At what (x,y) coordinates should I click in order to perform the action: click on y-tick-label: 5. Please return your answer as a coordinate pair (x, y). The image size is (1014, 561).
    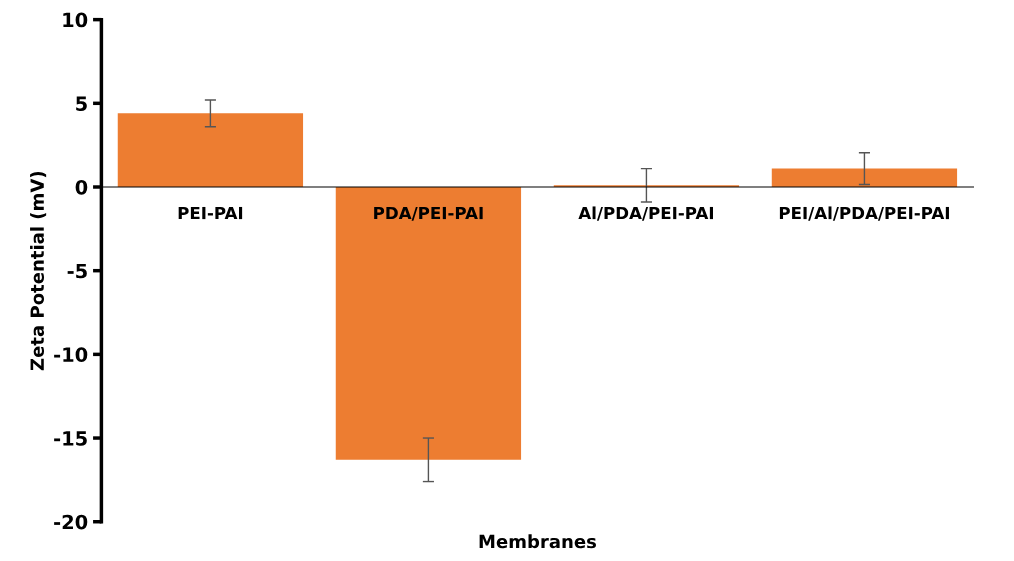
    Looking at the image, I should click on (81, 103).